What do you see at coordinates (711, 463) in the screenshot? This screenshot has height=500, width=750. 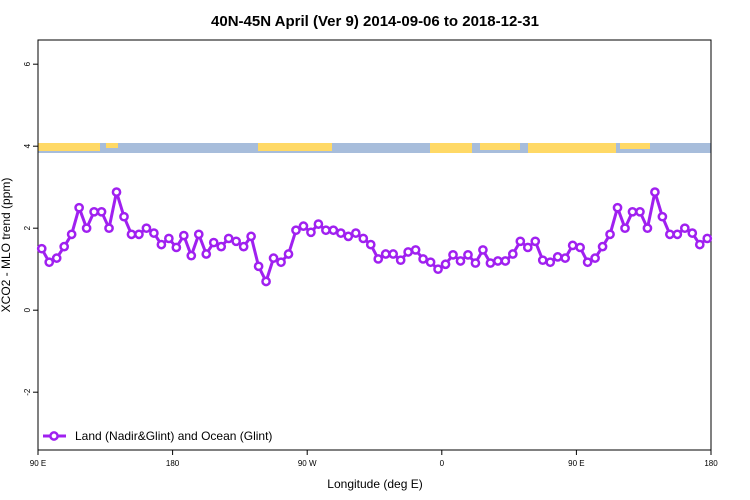 I see `x-tick-label: 180` at bounding box center [711, 463].